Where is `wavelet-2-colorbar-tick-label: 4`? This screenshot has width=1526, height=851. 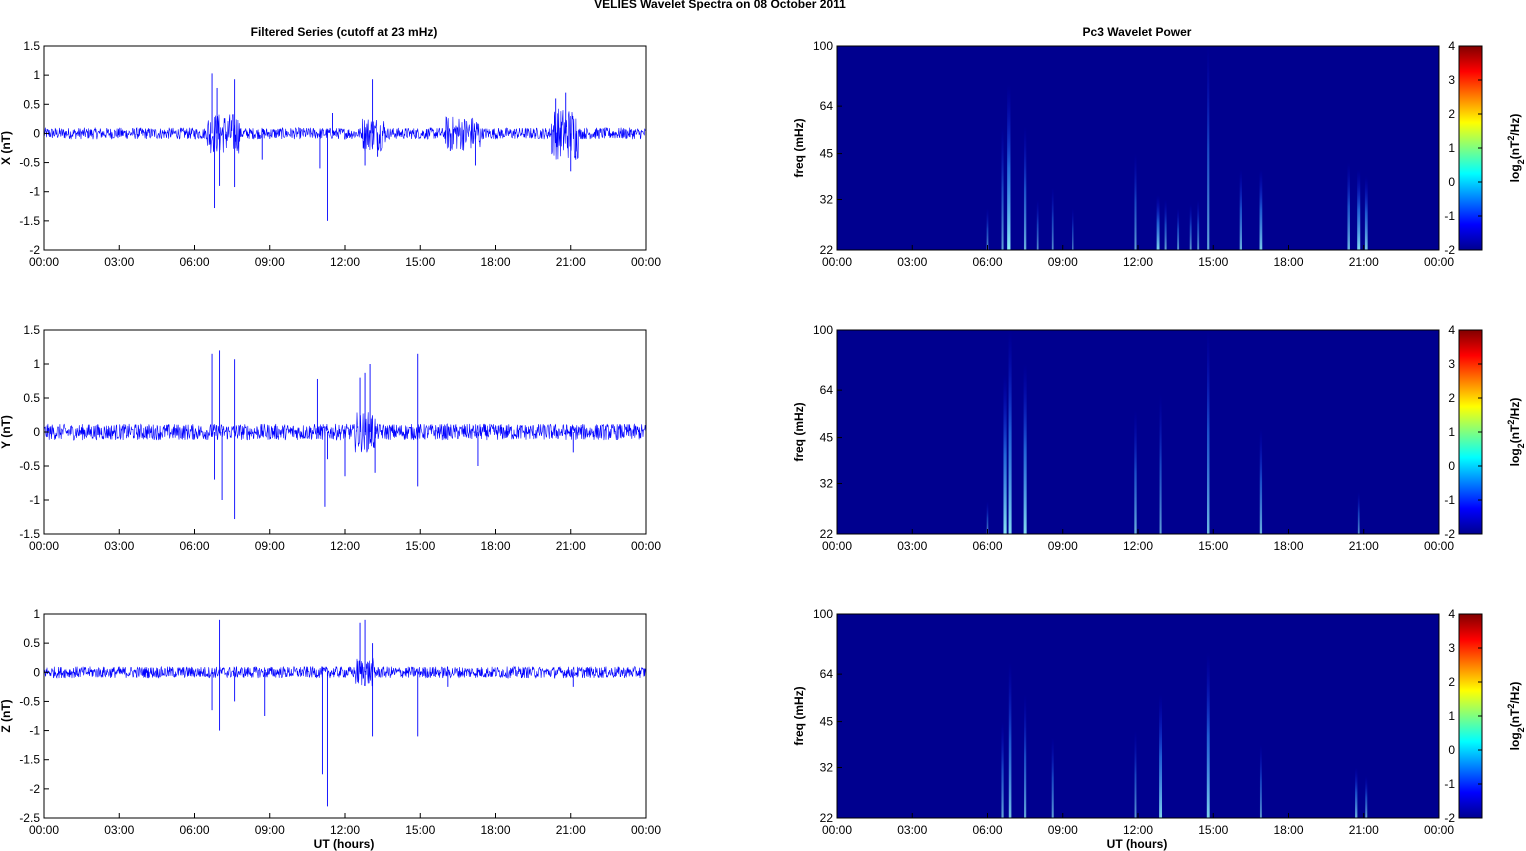 wavelet-2-colorbar-tick-label: 4 is located at coordinates (1451, 330).